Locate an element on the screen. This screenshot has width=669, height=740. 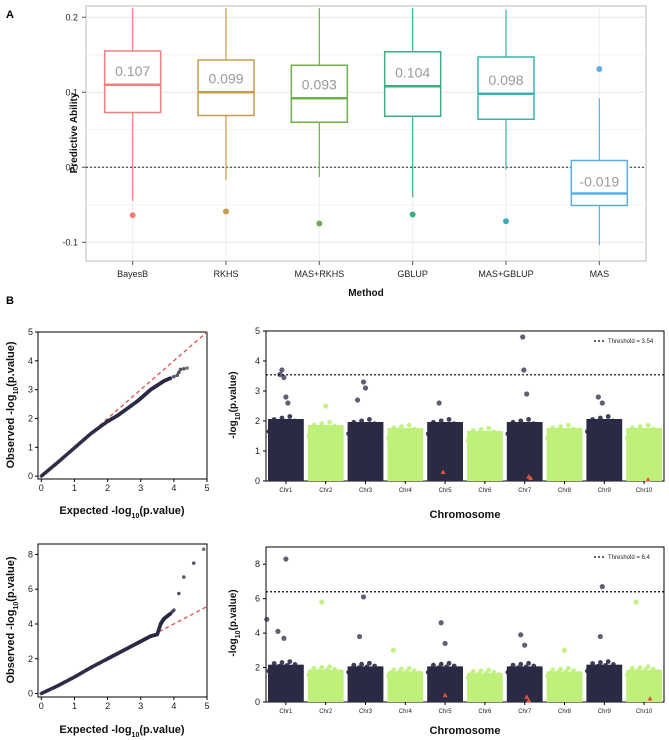
manhattan-bottom-x-axis-title: Chromosome is located at coordinates (465, 731).